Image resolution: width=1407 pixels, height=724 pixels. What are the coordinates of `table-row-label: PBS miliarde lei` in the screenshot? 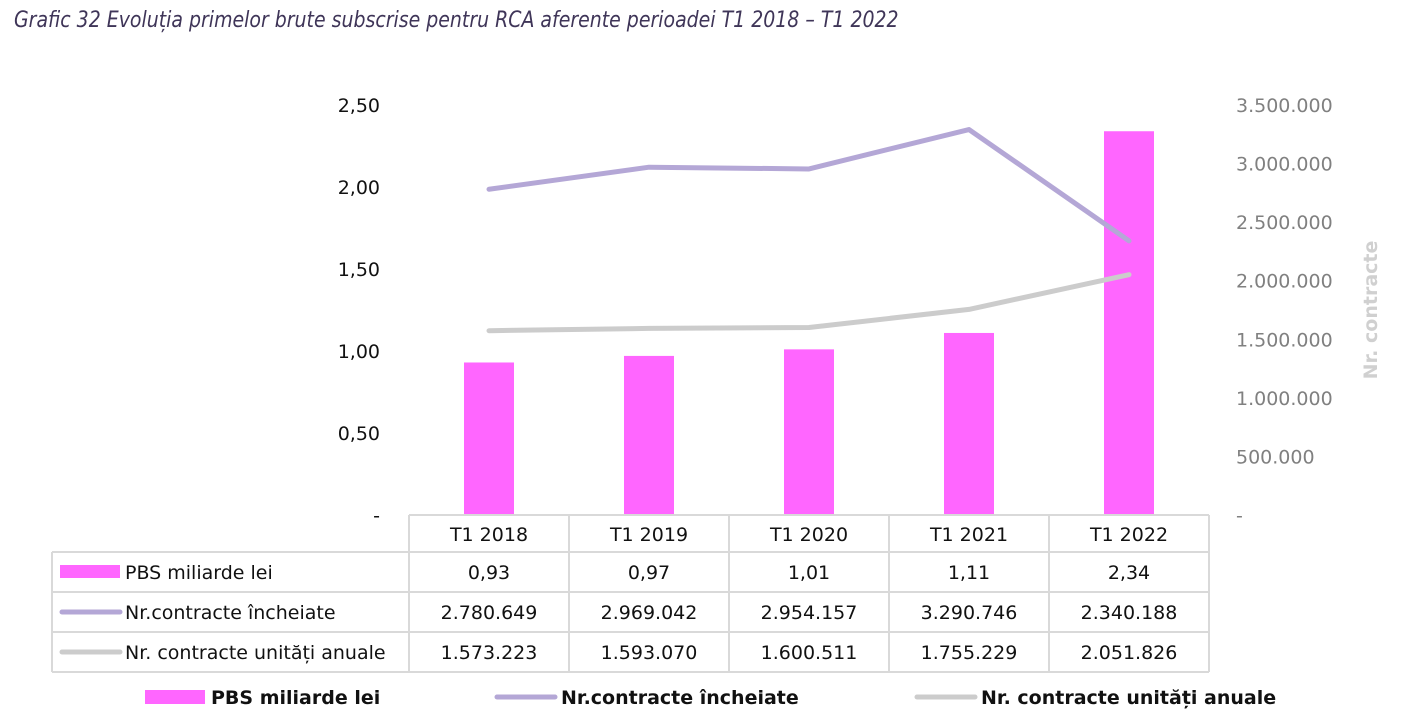 It's located at (199, 573).